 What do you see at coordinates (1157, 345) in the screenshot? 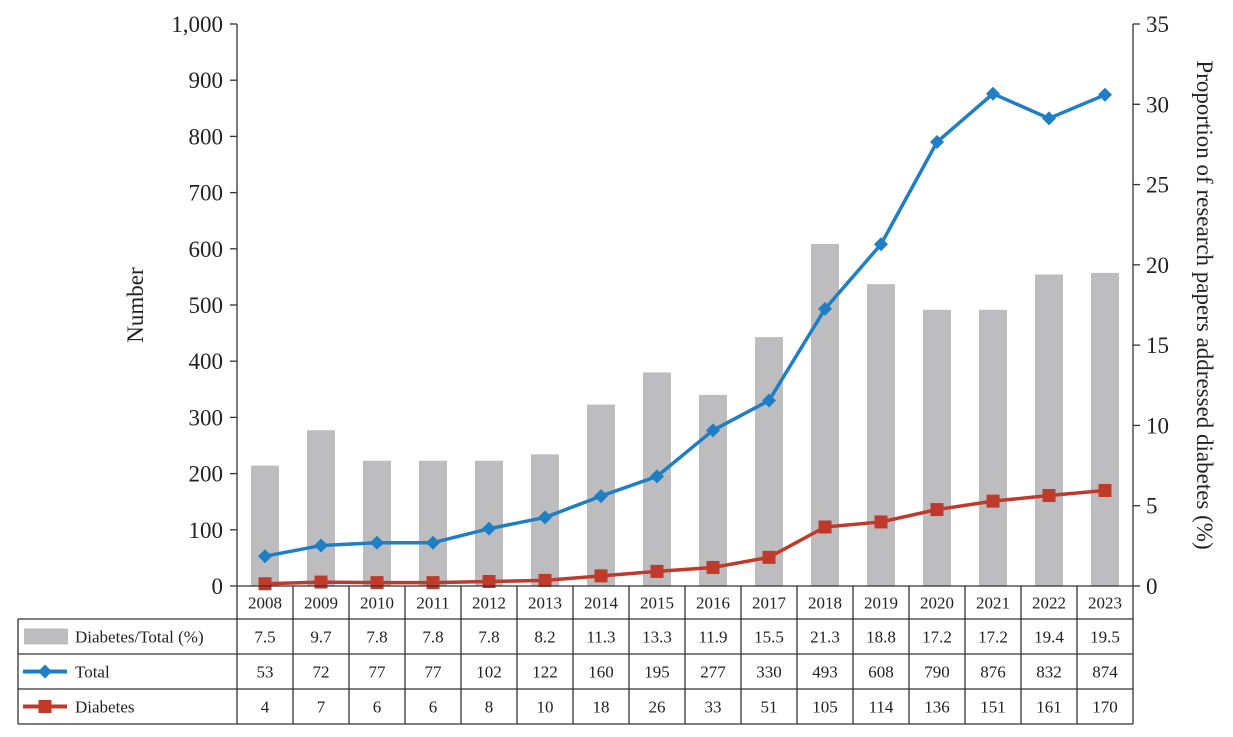
I see `y2-tick-label: 15` at bounding box center [1157, 345].